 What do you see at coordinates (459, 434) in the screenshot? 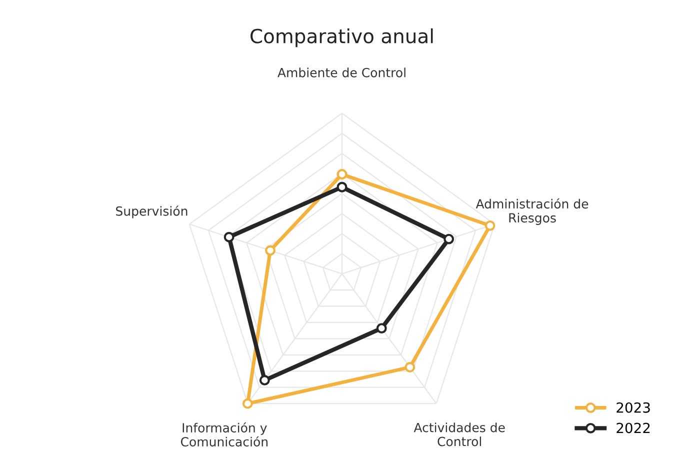
I see `spoke-label: Actividades de Control` at bounding box center [459, 434].